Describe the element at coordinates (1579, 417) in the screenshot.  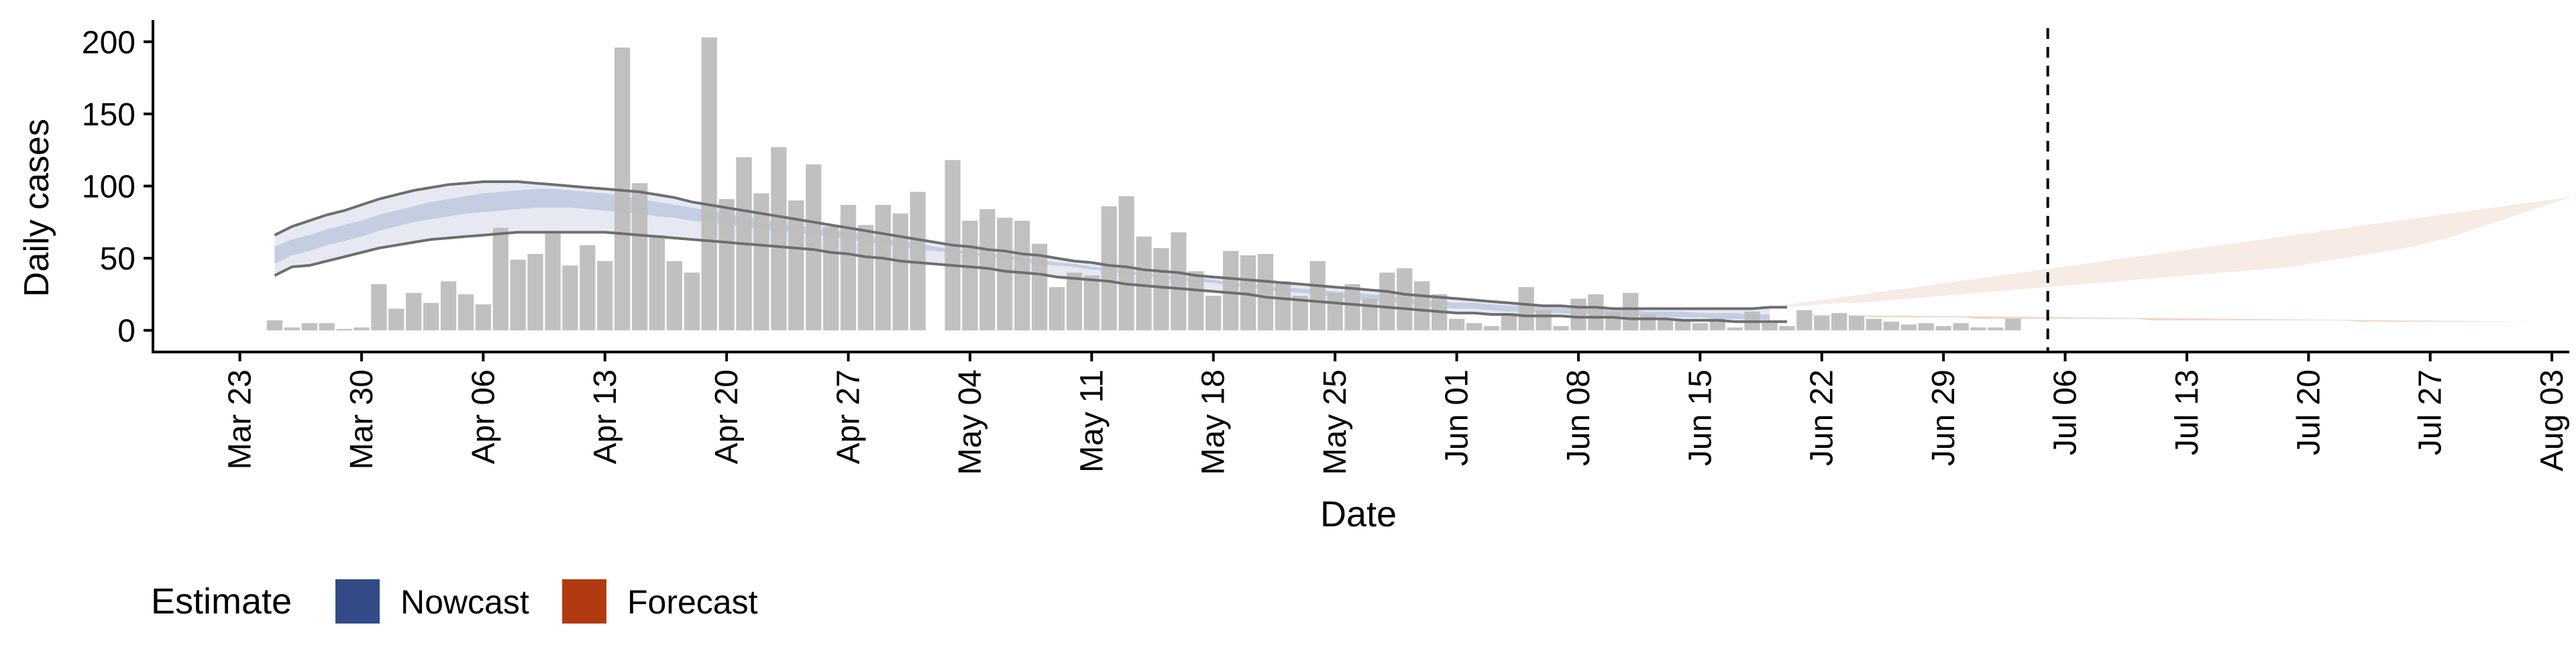
I see `x-tick-label: Jun 08` at that location.